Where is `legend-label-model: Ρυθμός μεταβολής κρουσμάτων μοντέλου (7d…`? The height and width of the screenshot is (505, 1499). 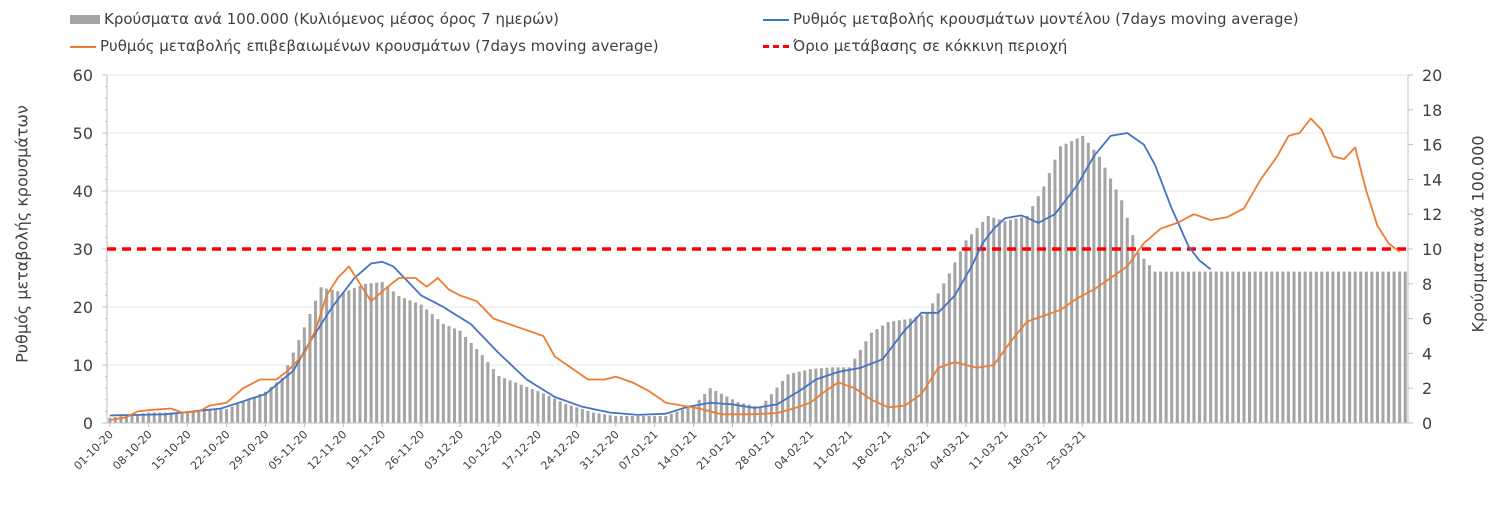
legend-label-model: Ρυθμός μεταβολής κρουσμάτων μοντέλου (7d… is located at coordinates (1046, 19).